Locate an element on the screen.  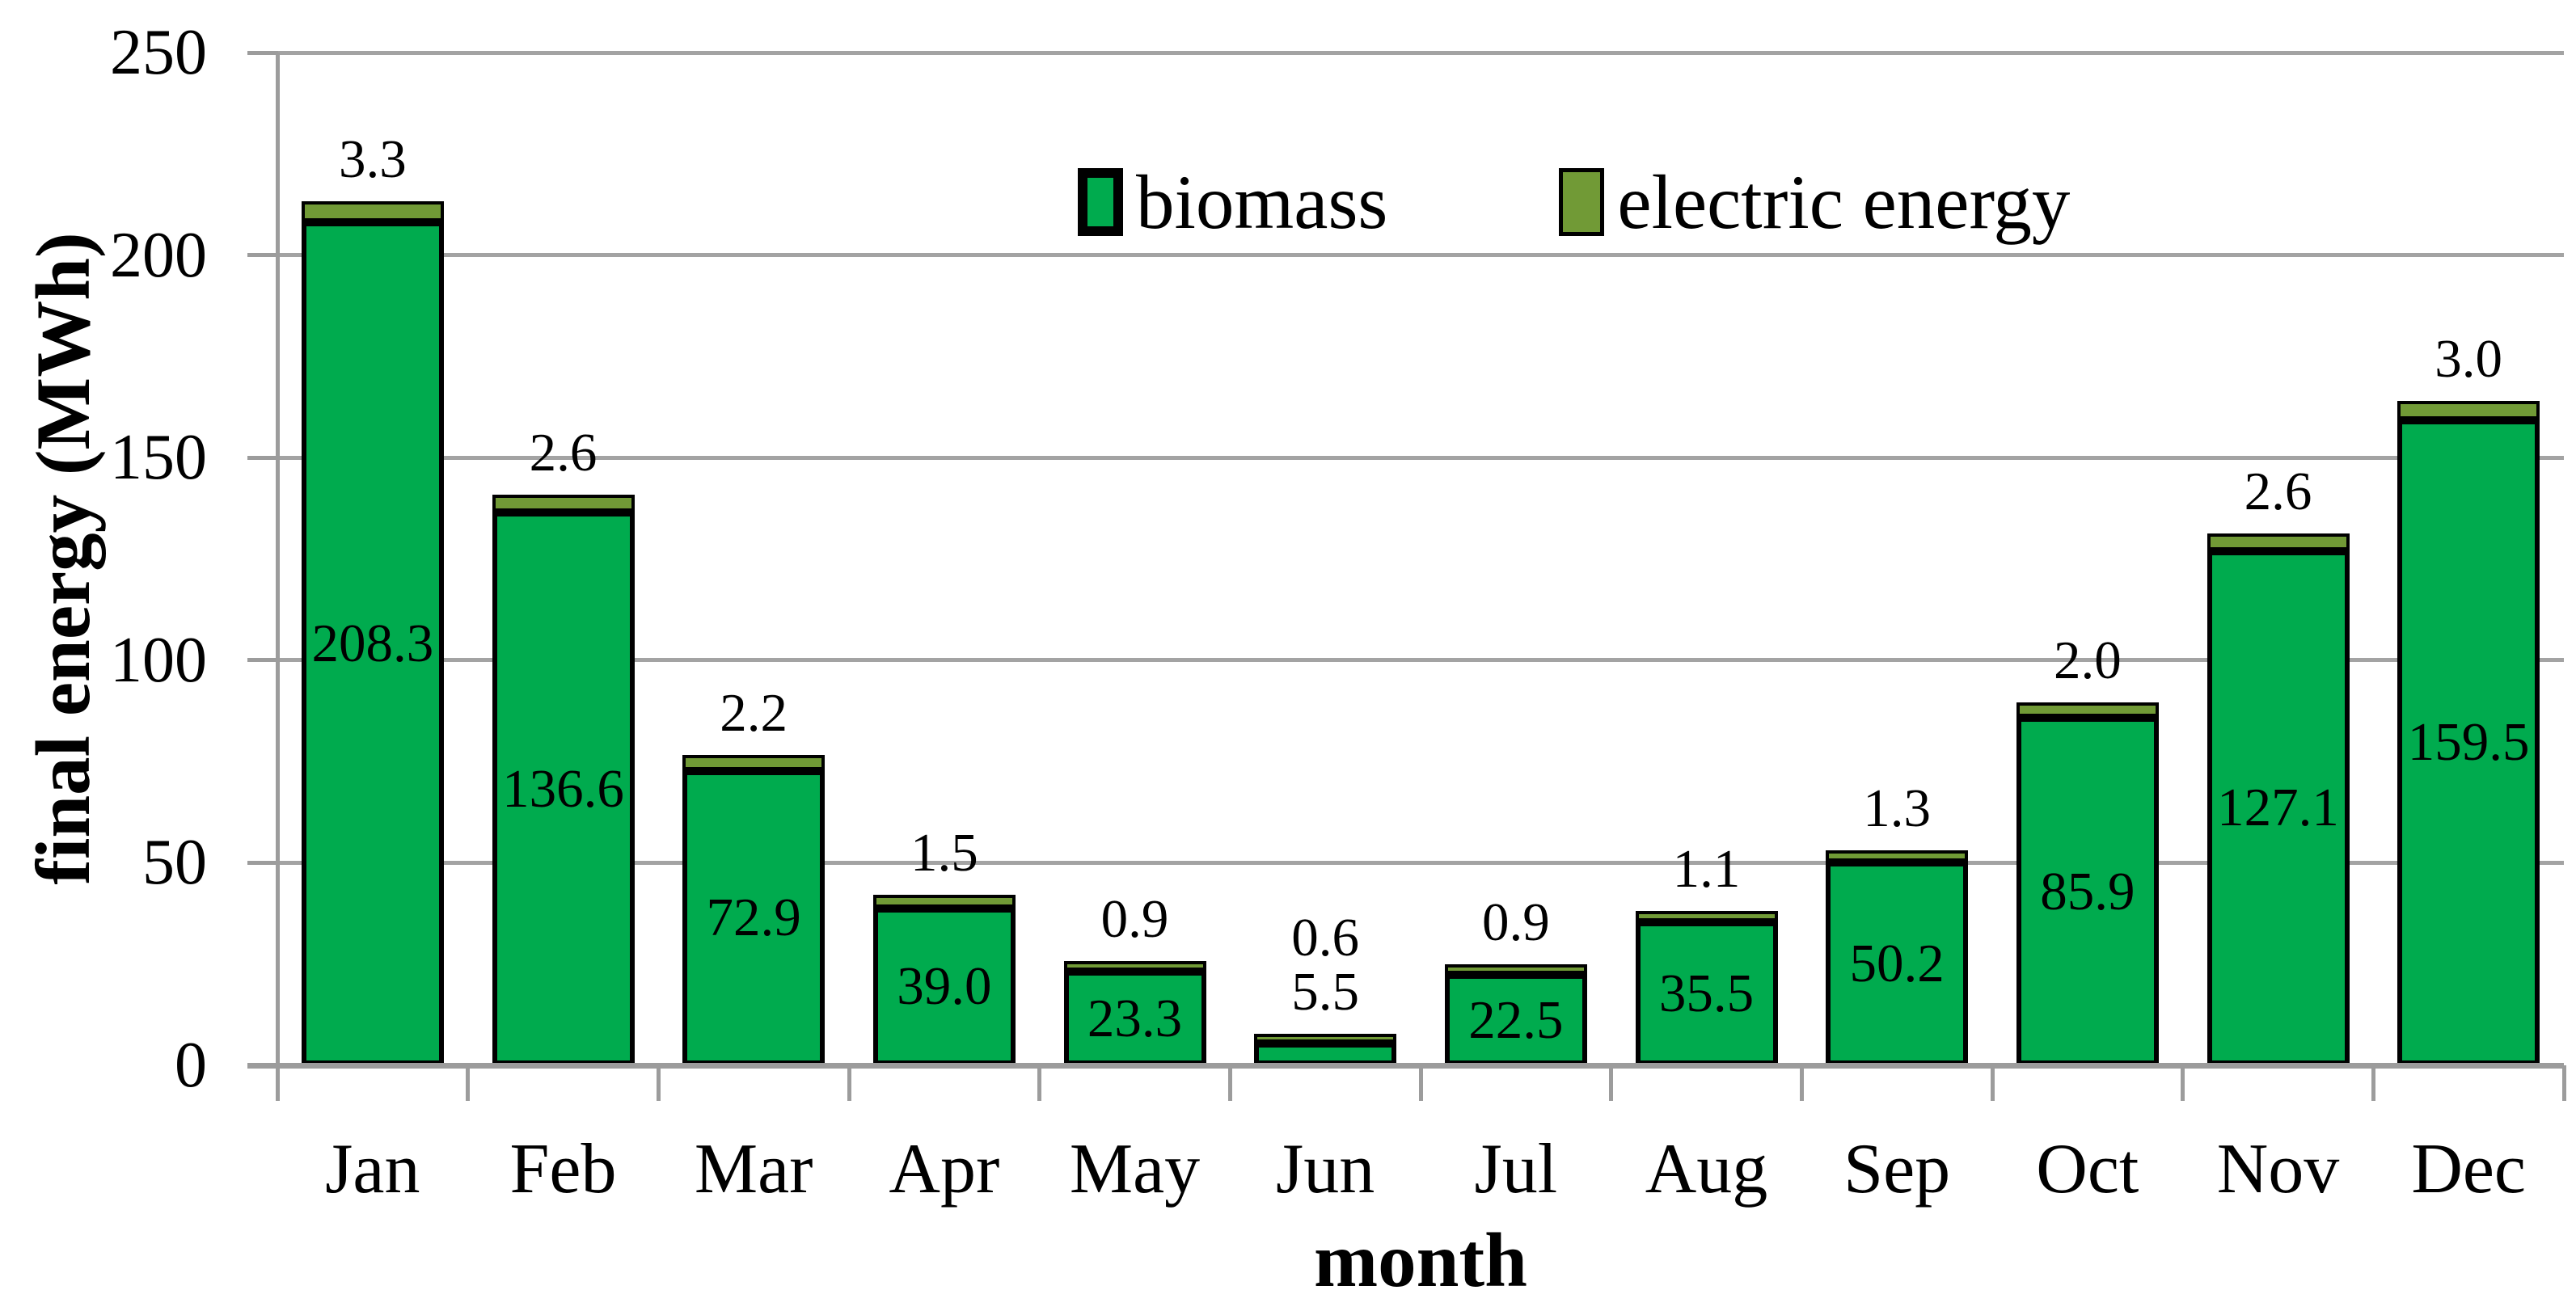
label-electric-energy-Sep: 1.3 is located at coordinates (1898, 808).